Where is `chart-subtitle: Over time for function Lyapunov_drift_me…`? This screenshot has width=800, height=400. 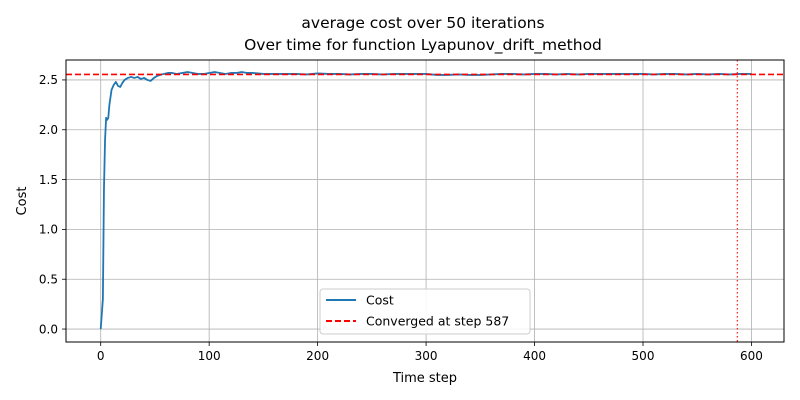 chart-subtitle: Over time for function Lyapunov_drift_me… is located at coordinates (423, 45).